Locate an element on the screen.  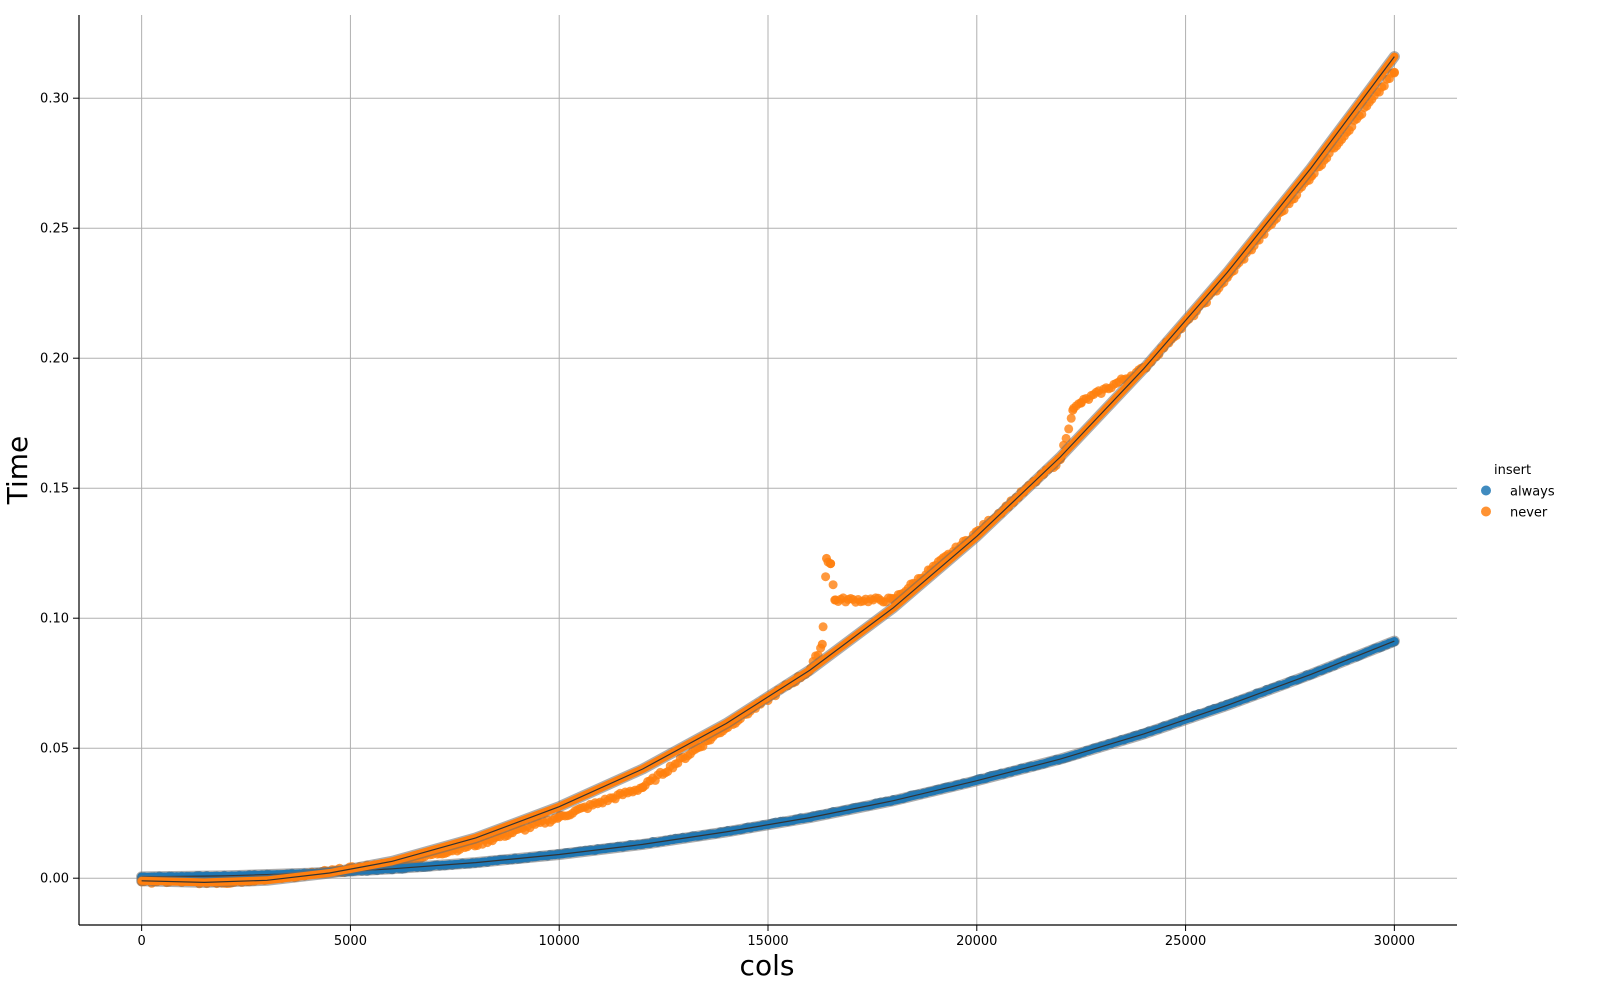
y-tick-label: 0.25 is located at coordinates (54, 229).